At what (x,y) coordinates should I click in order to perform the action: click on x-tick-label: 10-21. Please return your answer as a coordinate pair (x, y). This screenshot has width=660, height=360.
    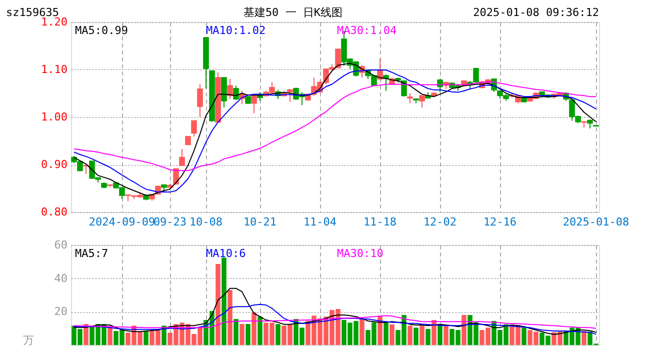
    Looking at the image, I should click on (260, 222).